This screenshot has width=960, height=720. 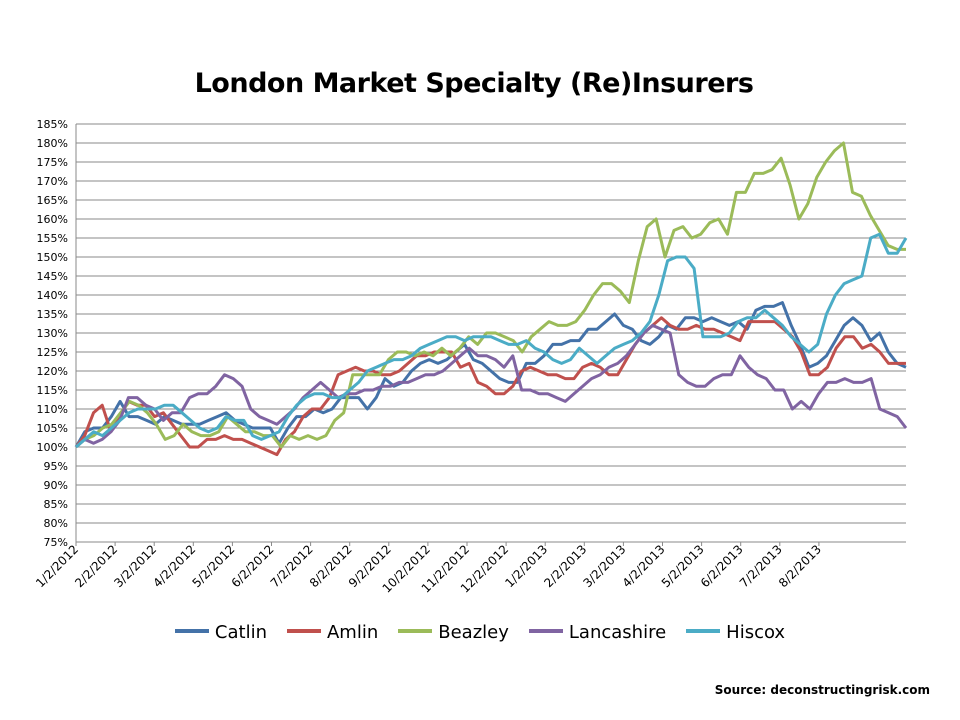 I want to click on y-tick-label: 145%, so click(x=52, y=276).